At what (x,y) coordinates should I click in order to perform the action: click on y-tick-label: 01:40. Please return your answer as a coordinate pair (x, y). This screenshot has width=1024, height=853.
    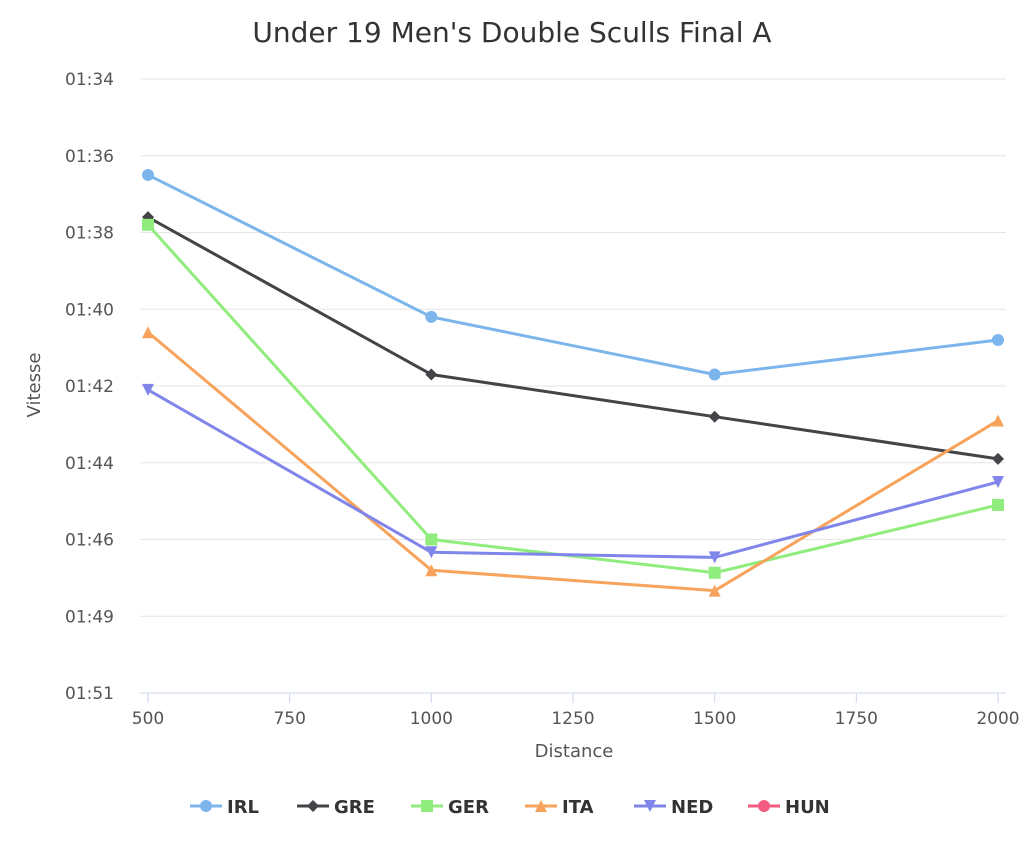
    Looking at the image, I should click on (89, 310).